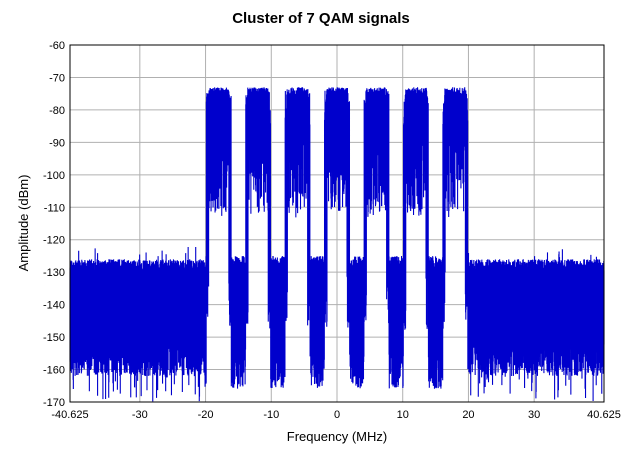 The image size is (642, 456). What do you see at coordinates (337, 436) in the screenshot?
I see `x-axis-label: Frequency (MHz)` at bounding box center [337, 436].